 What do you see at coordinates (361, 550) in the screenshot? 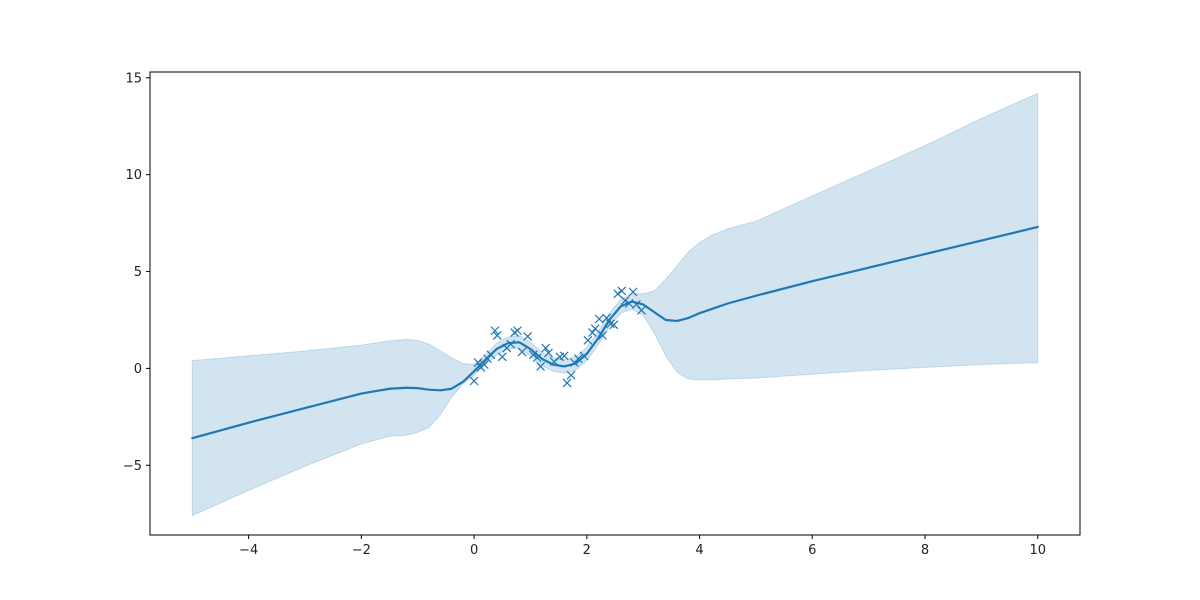
I see `x-tick-label: −2` at bounding box center [361, 550].